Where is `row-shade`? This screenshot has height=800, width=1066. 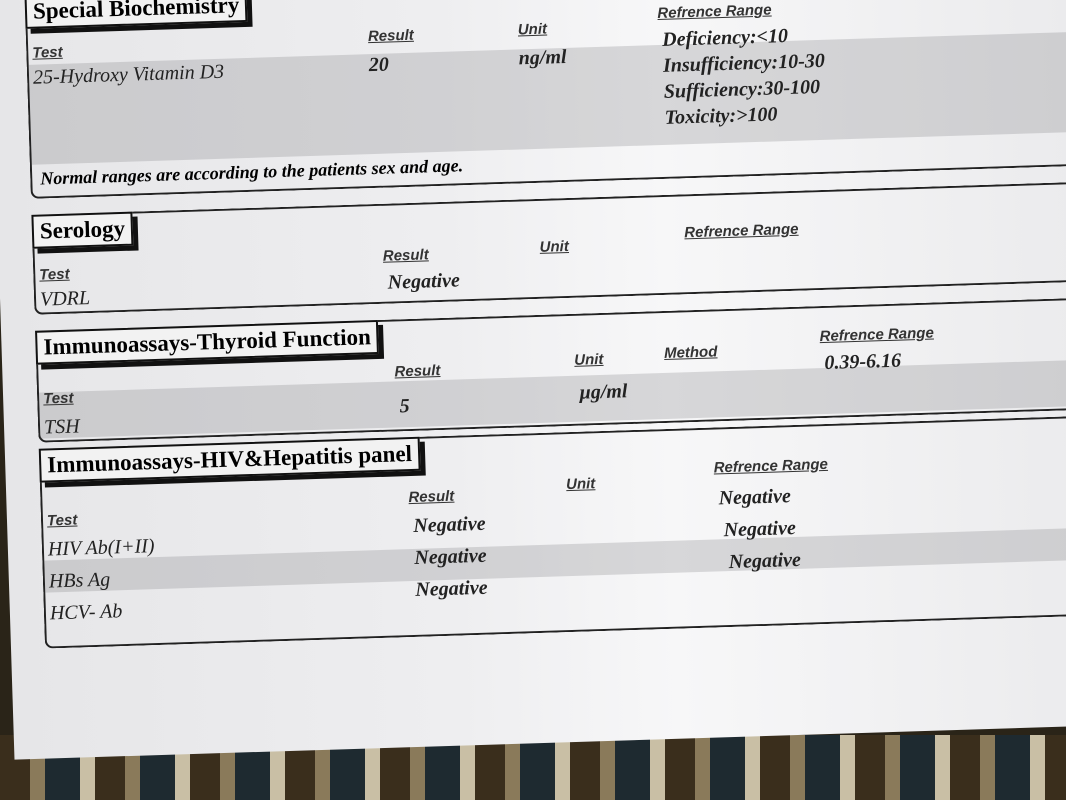
row-shade is located at coordinates (555, 560).